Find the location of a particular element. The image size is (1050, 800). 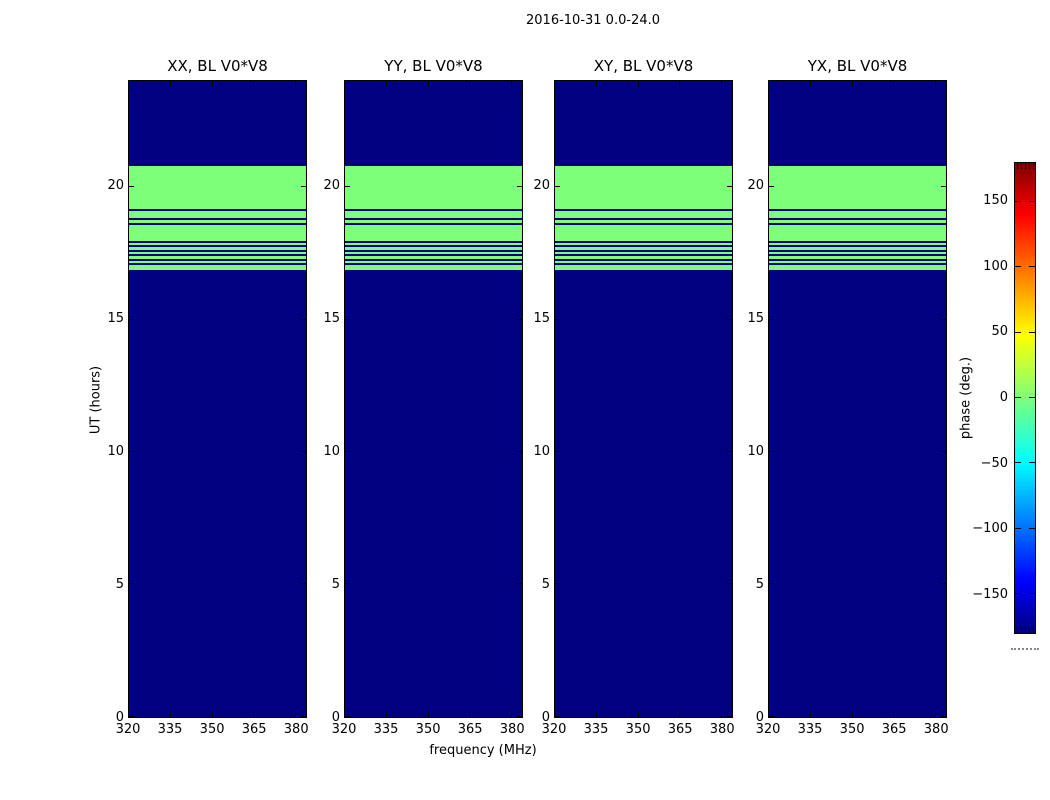

x-axis-label: frequency (MHz) is located at coordinates (483, 750).